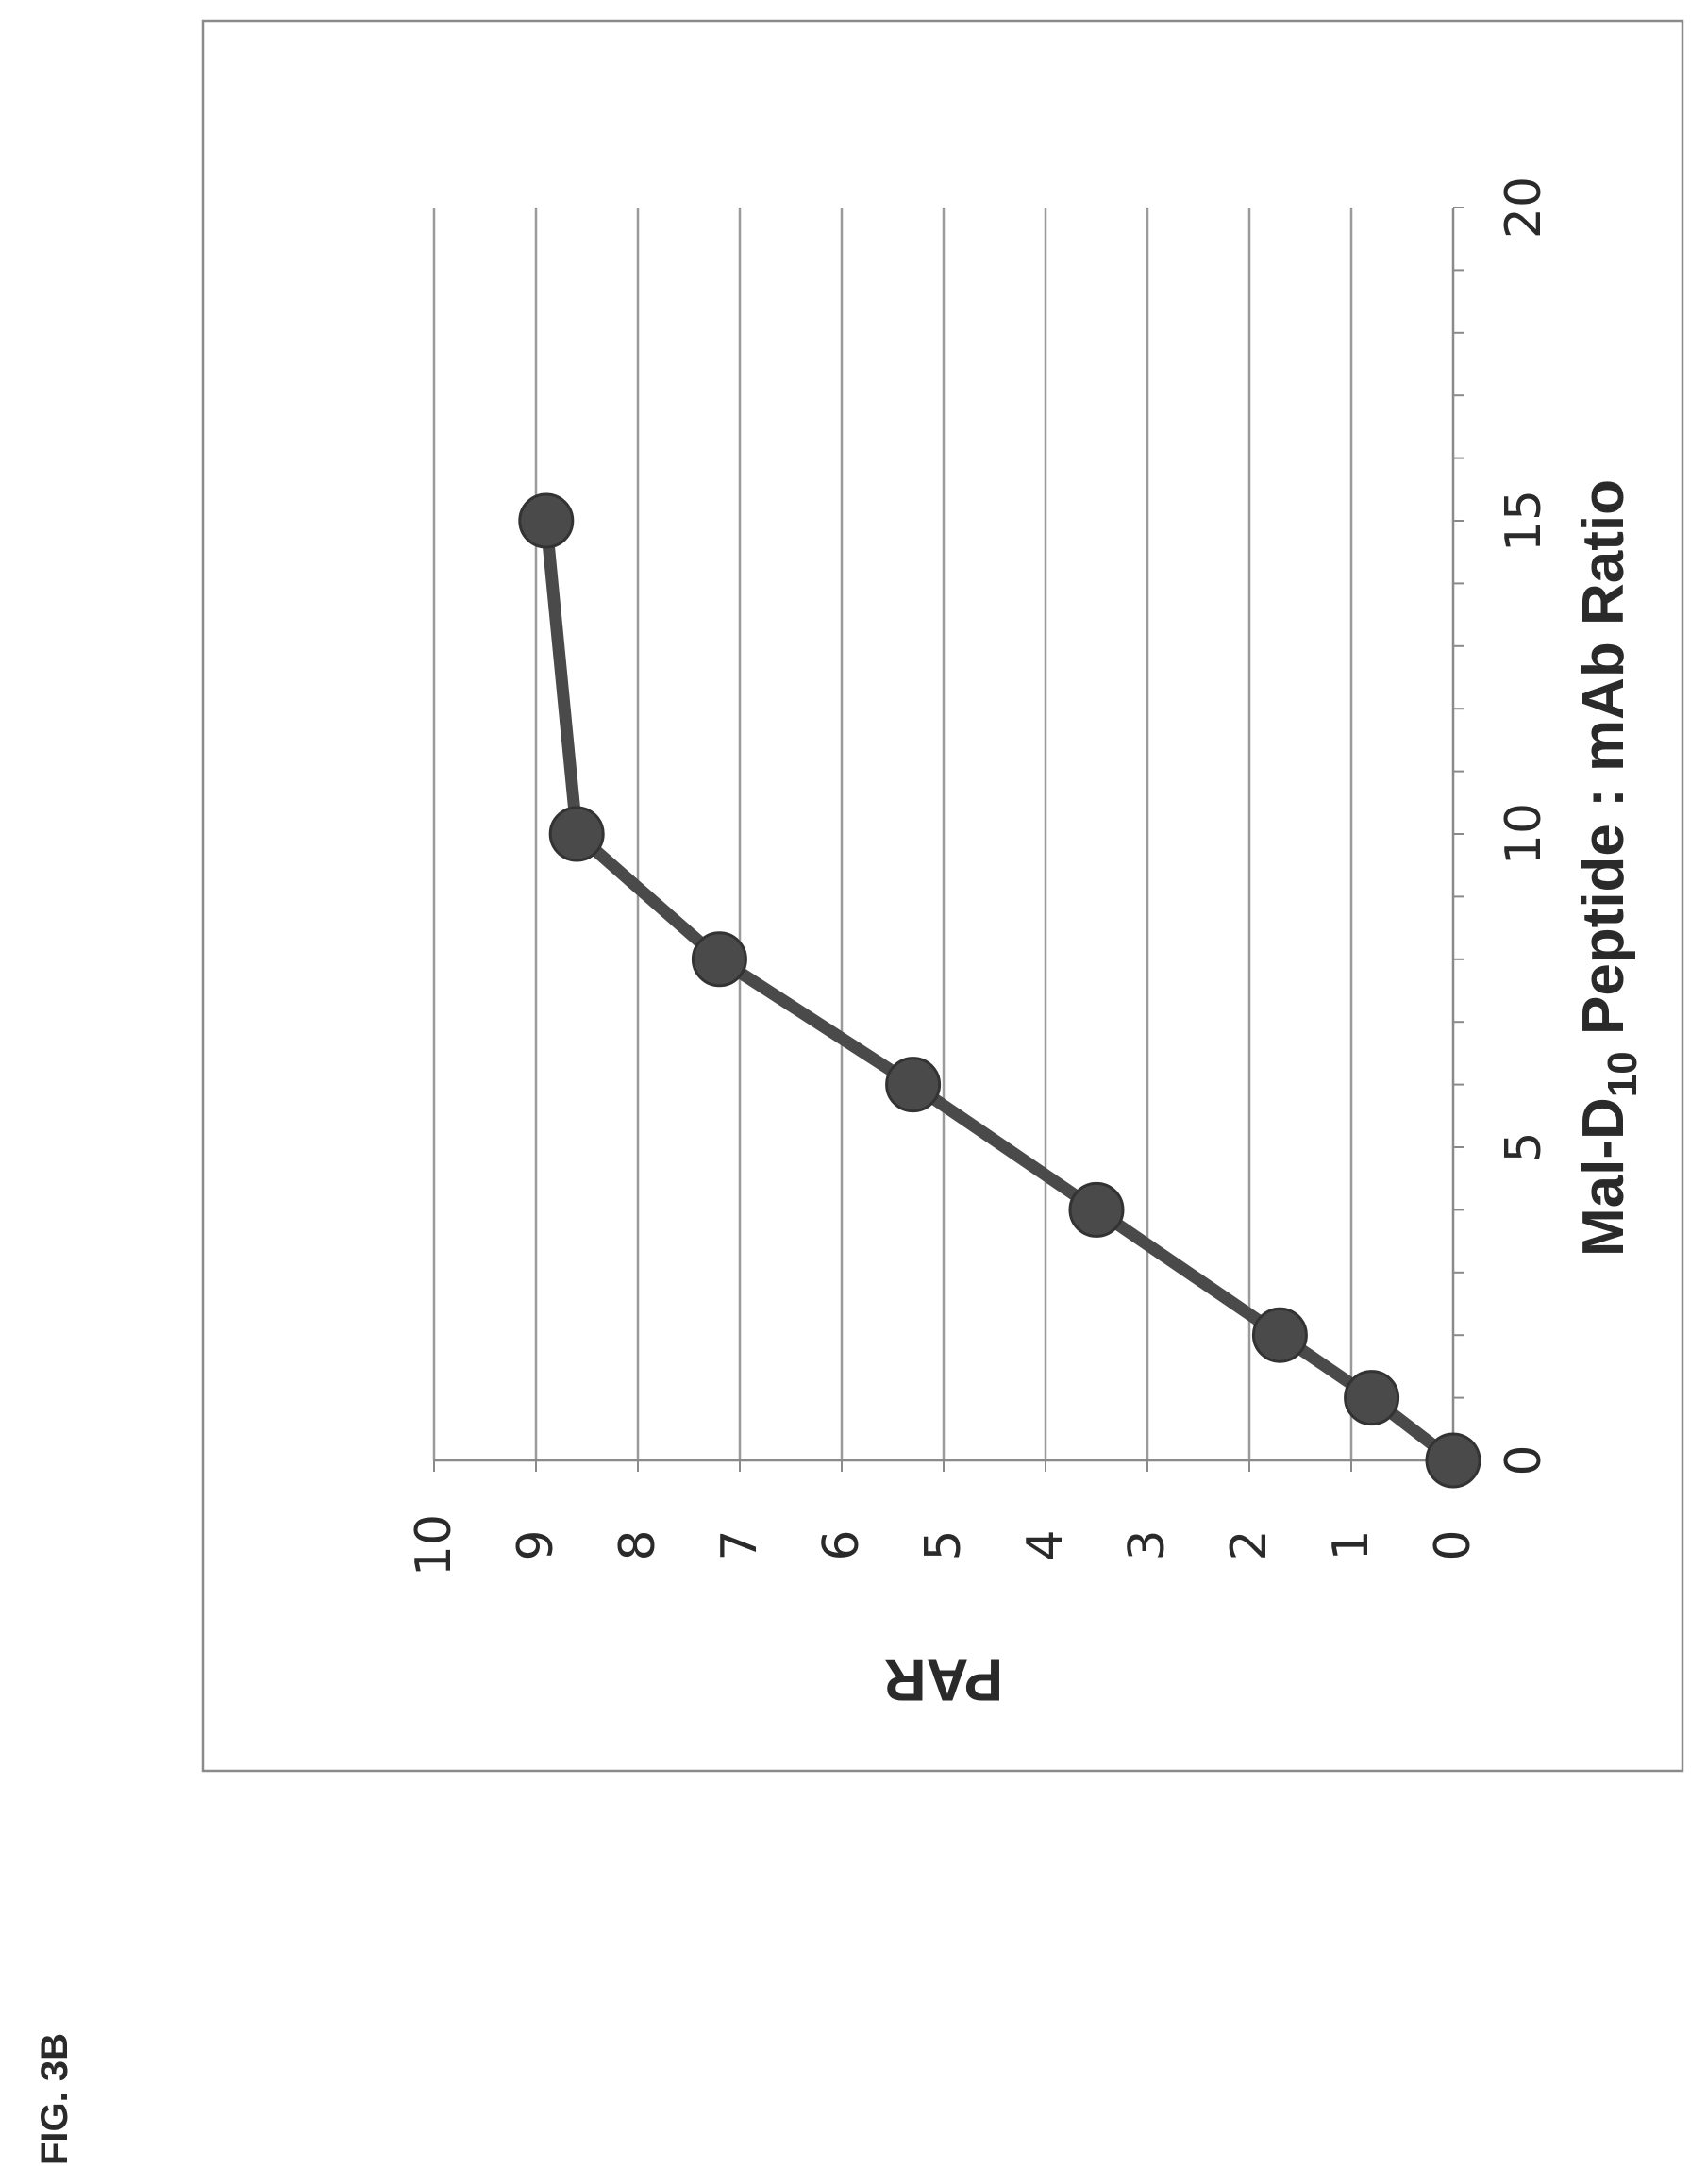 The width and height of the screenshot is (1707, 2184). I want to click on x-tick-label: 20, so click(1524, 208).